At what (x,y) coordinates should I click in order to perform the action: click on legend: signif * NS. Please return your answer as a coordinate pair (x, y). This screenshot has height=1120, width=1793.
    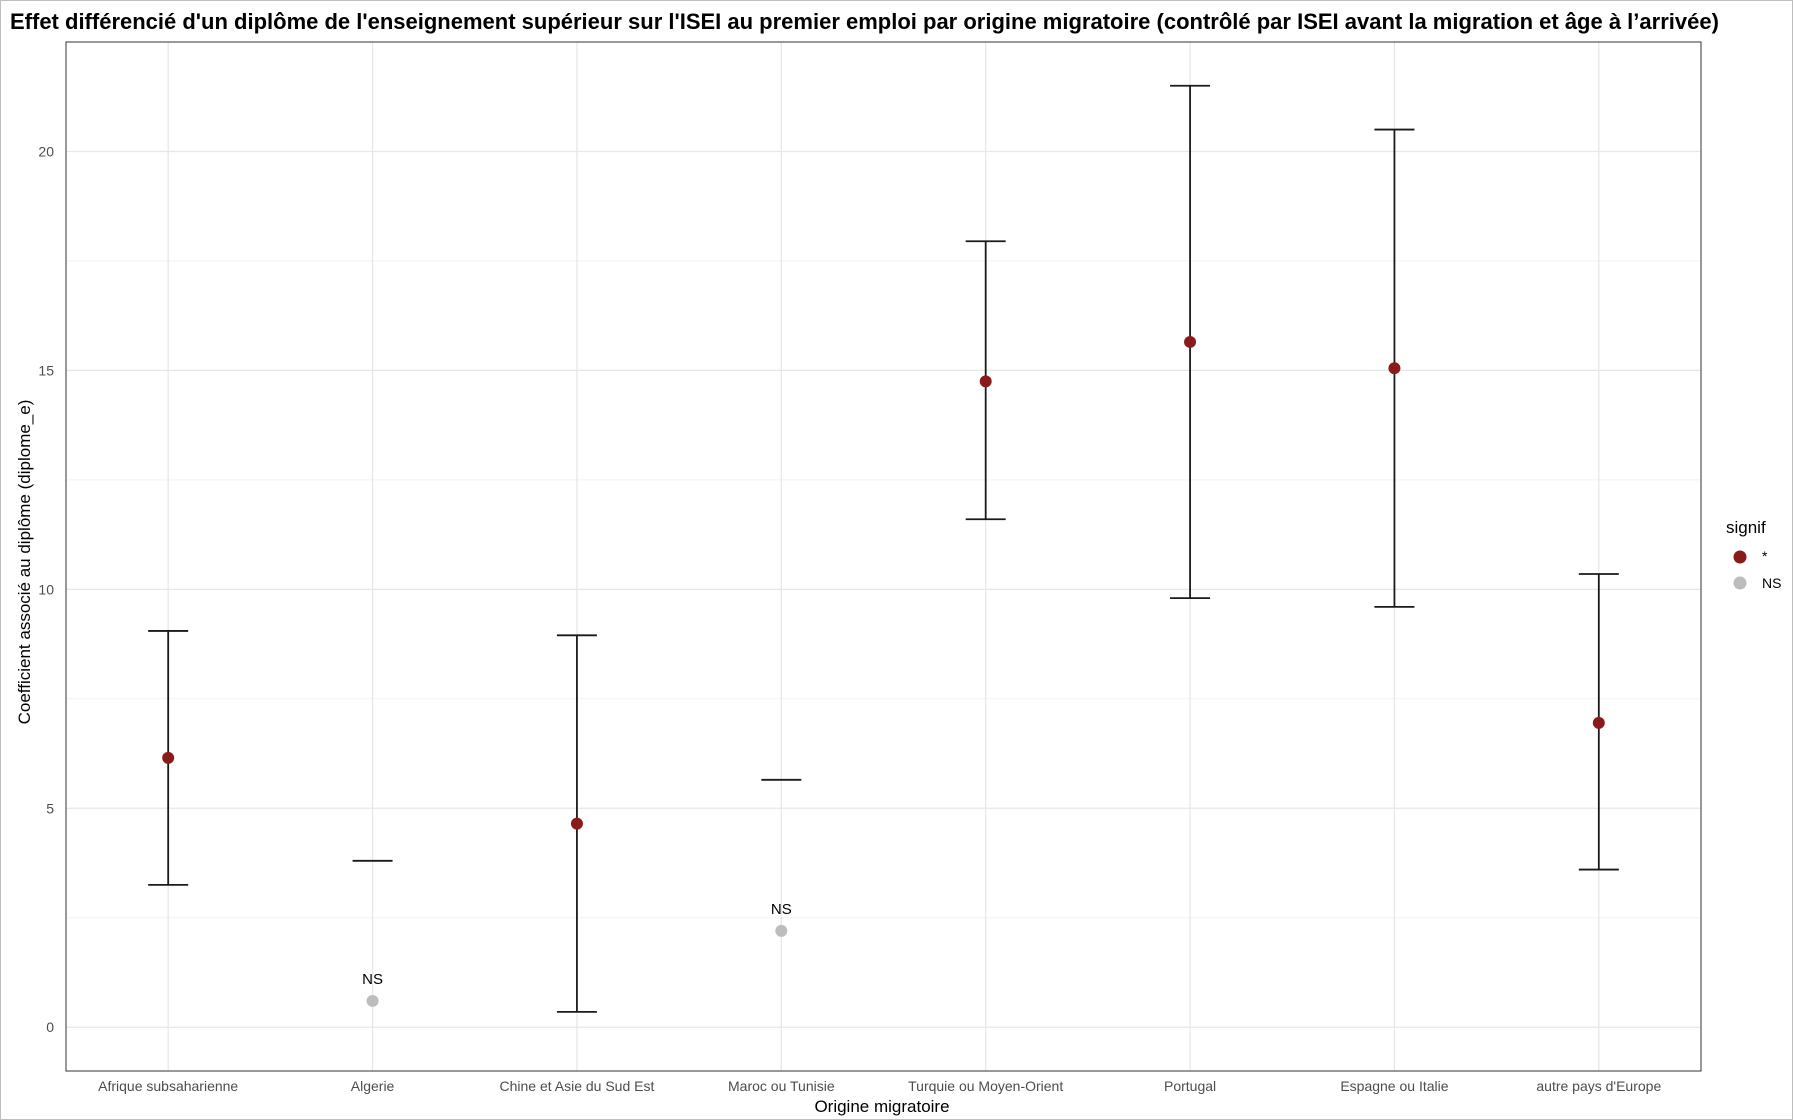
    Looking at the image, I should click on (1753, 554).